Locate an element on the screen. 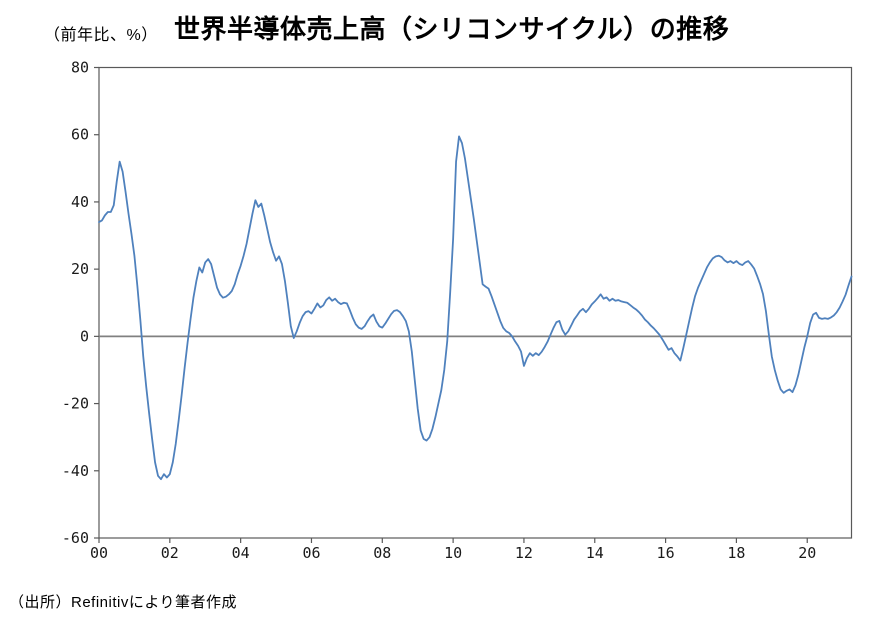 This screenshot has height=628, width=870. y-tick-label: 20 is located at coordinates (80, 269).